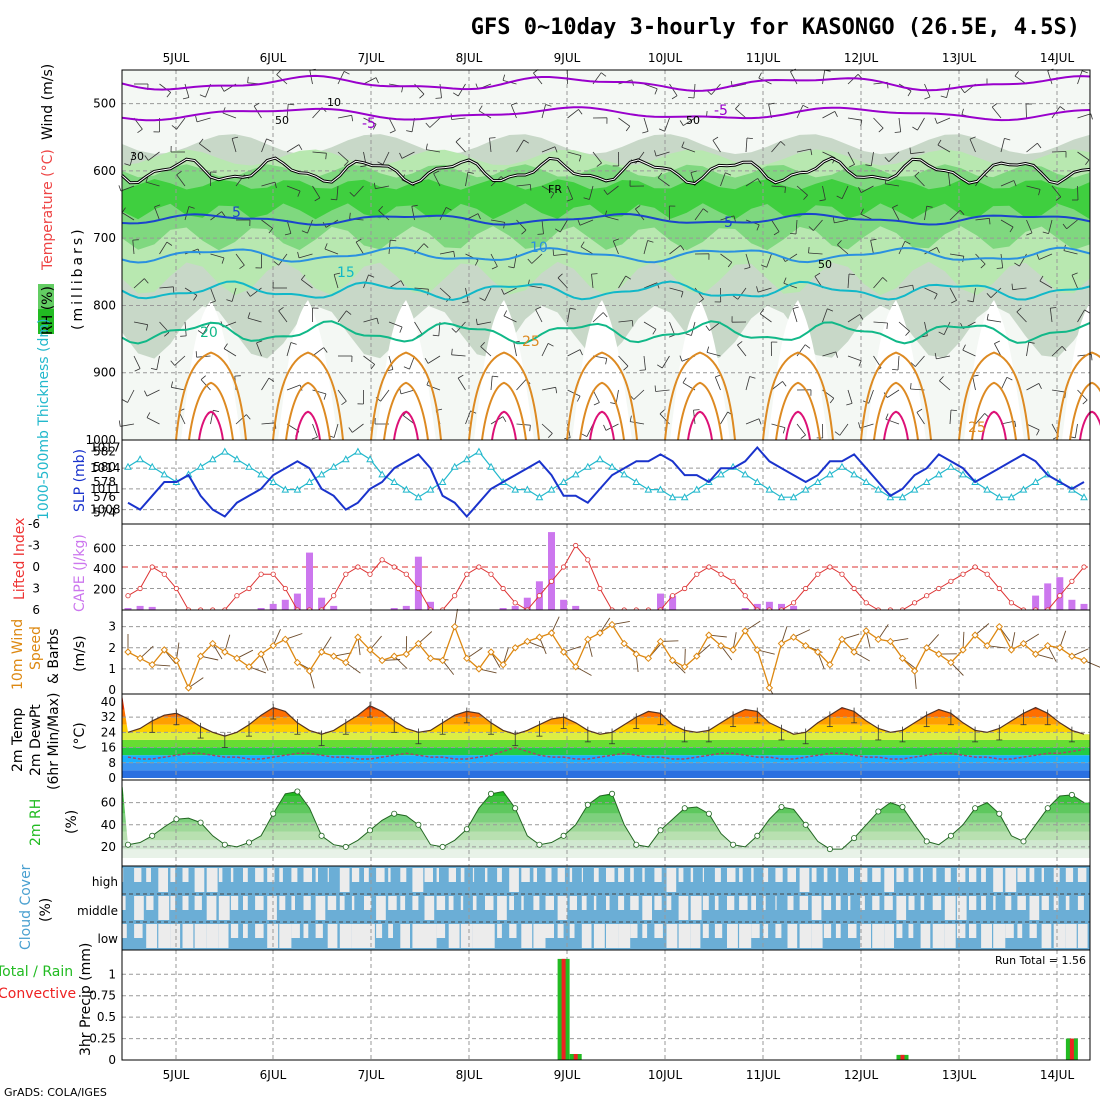 The width and height of the screenshot is (1100, 1100). Describe the element at coordinates (959, 1075) in the screenshot. I see `bottom-date-label: 13JUL` at that location.